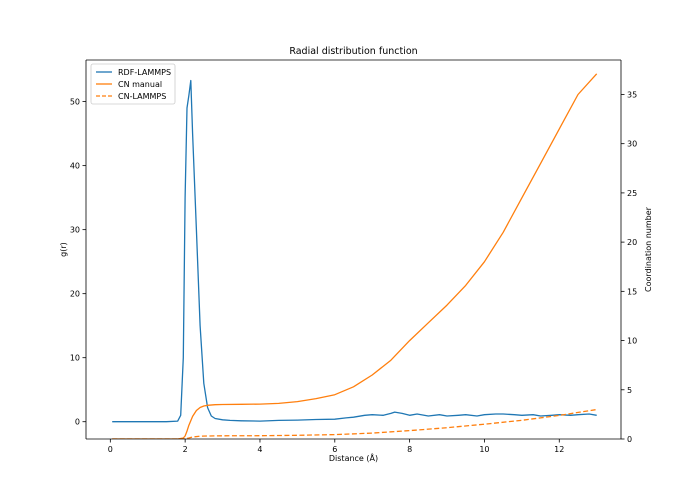 The width and height of the screenshot is (690, 497). Describe the element at coordinates (632, 144) in the screenshot. I see `y2-tick-label: 30` at that location.